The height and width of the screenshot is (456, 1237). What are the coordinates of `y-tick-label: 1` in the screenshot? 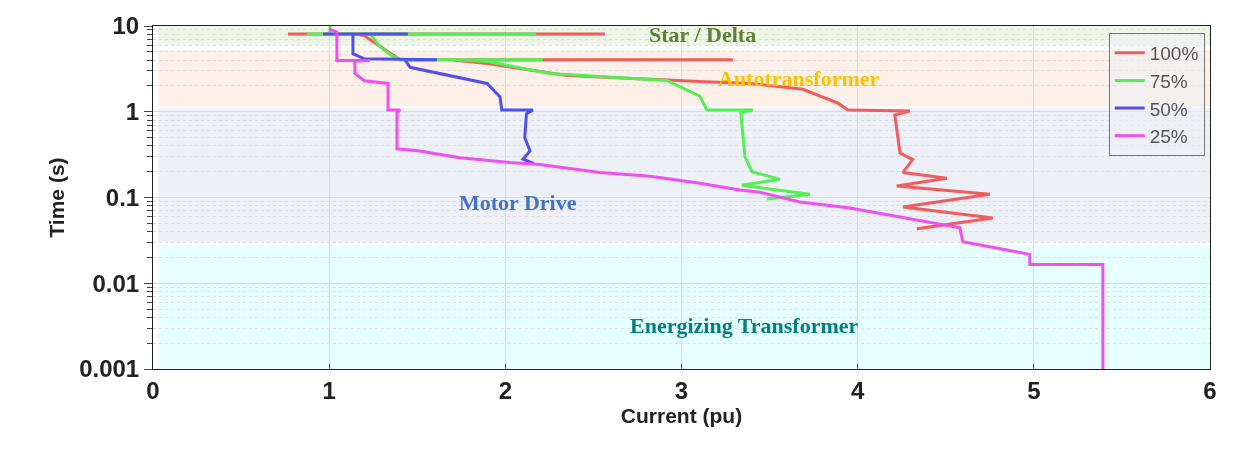 It's located at (132, 112).